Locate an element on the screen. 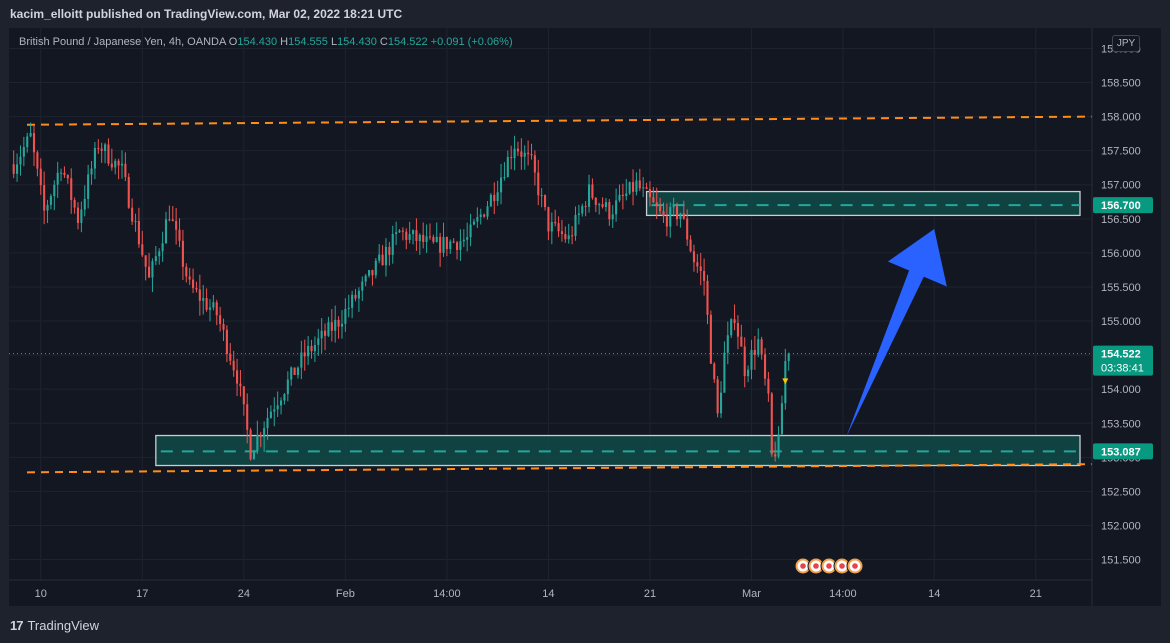  support-line is located at coordinates (559, 468).